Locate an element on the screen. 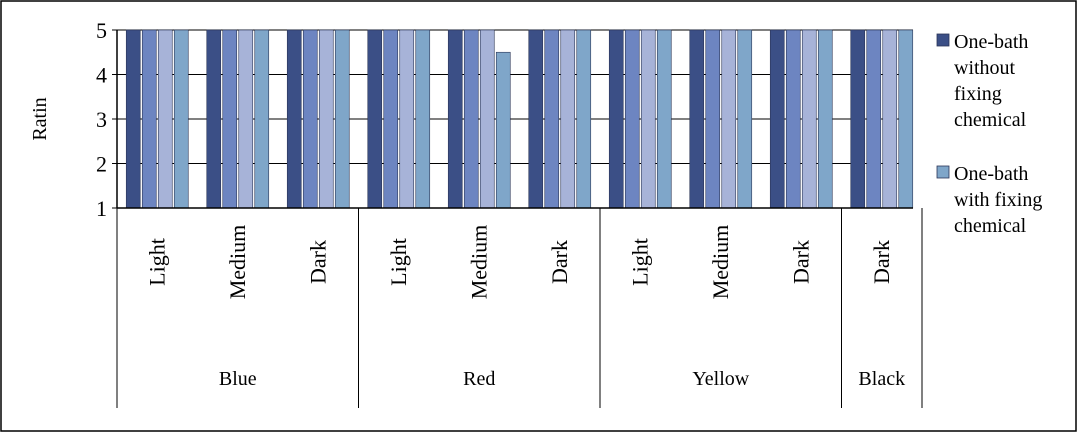 This screenshot has width=1077, height=437. legend-label: without is located at coordinates (985, 68).